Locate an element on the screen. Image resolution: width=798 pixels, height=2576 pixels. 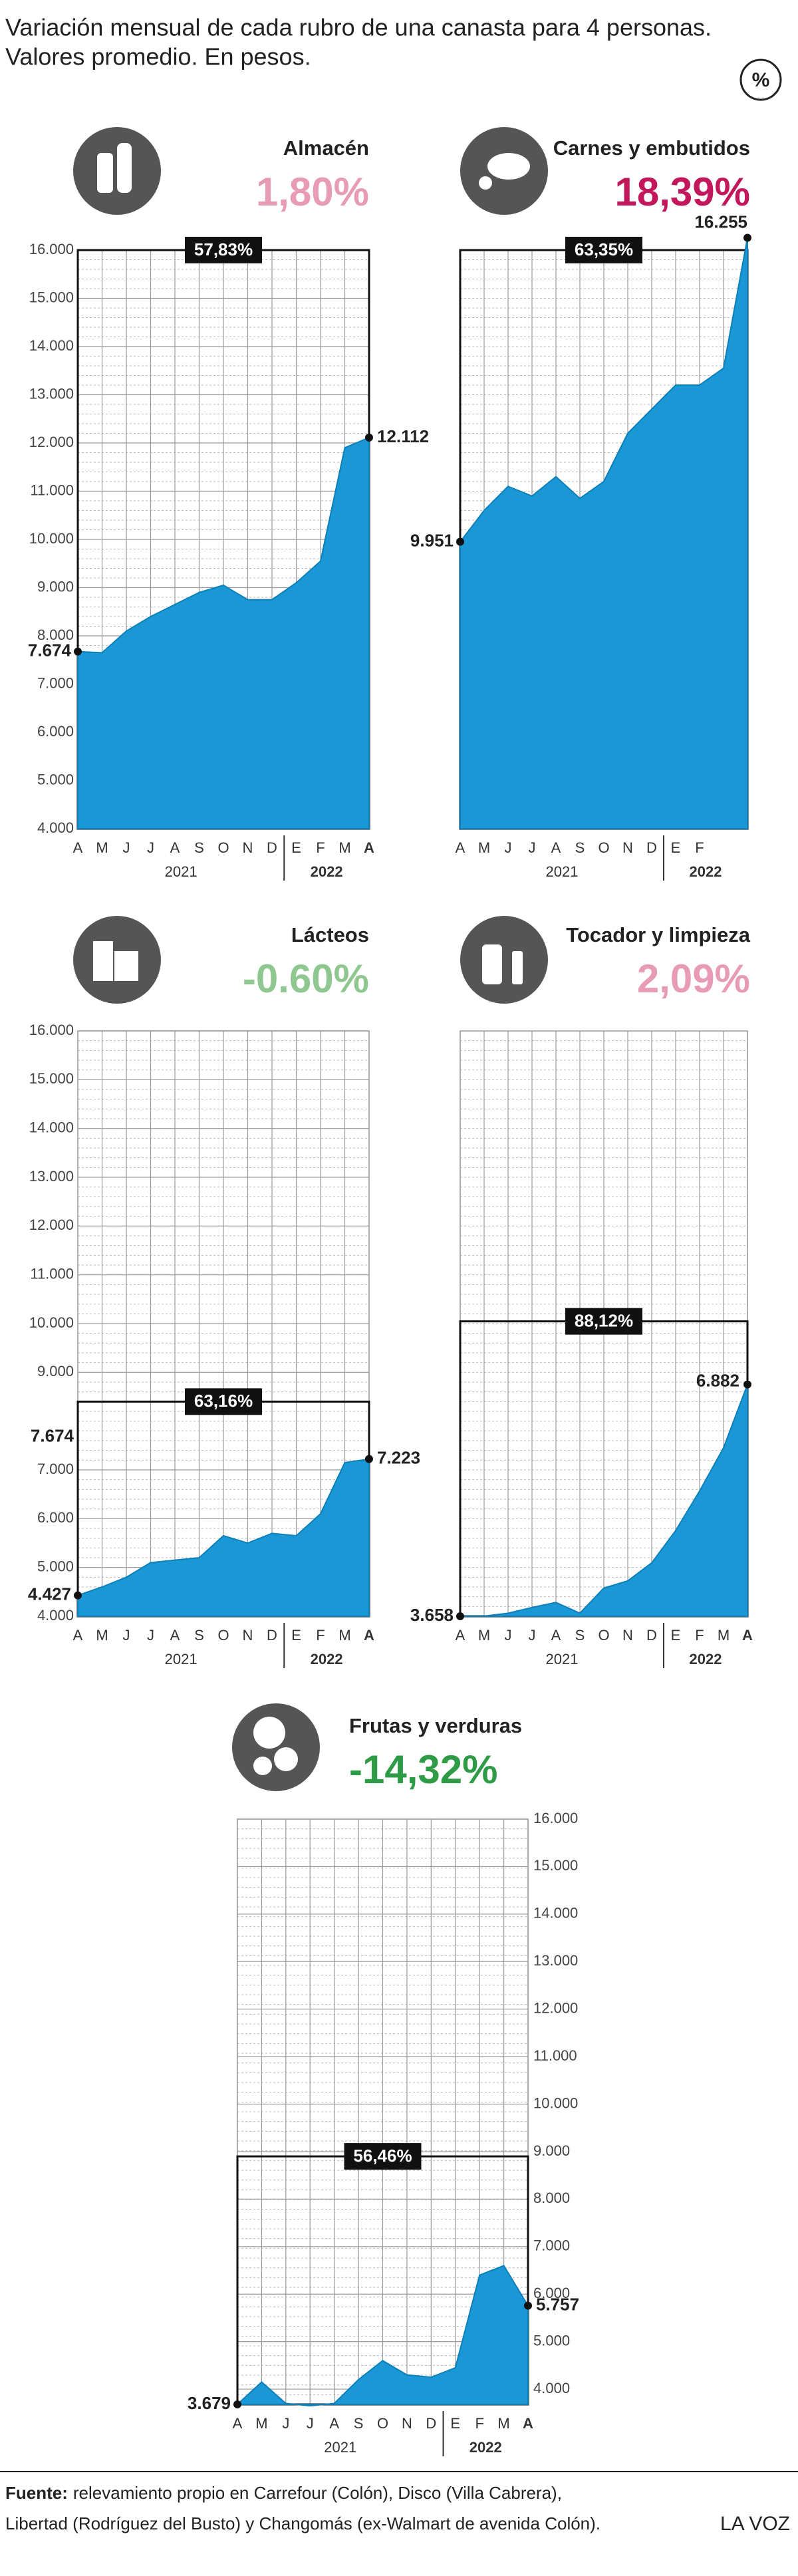
box-label: 63,35% is located at coordinates (604, 249).